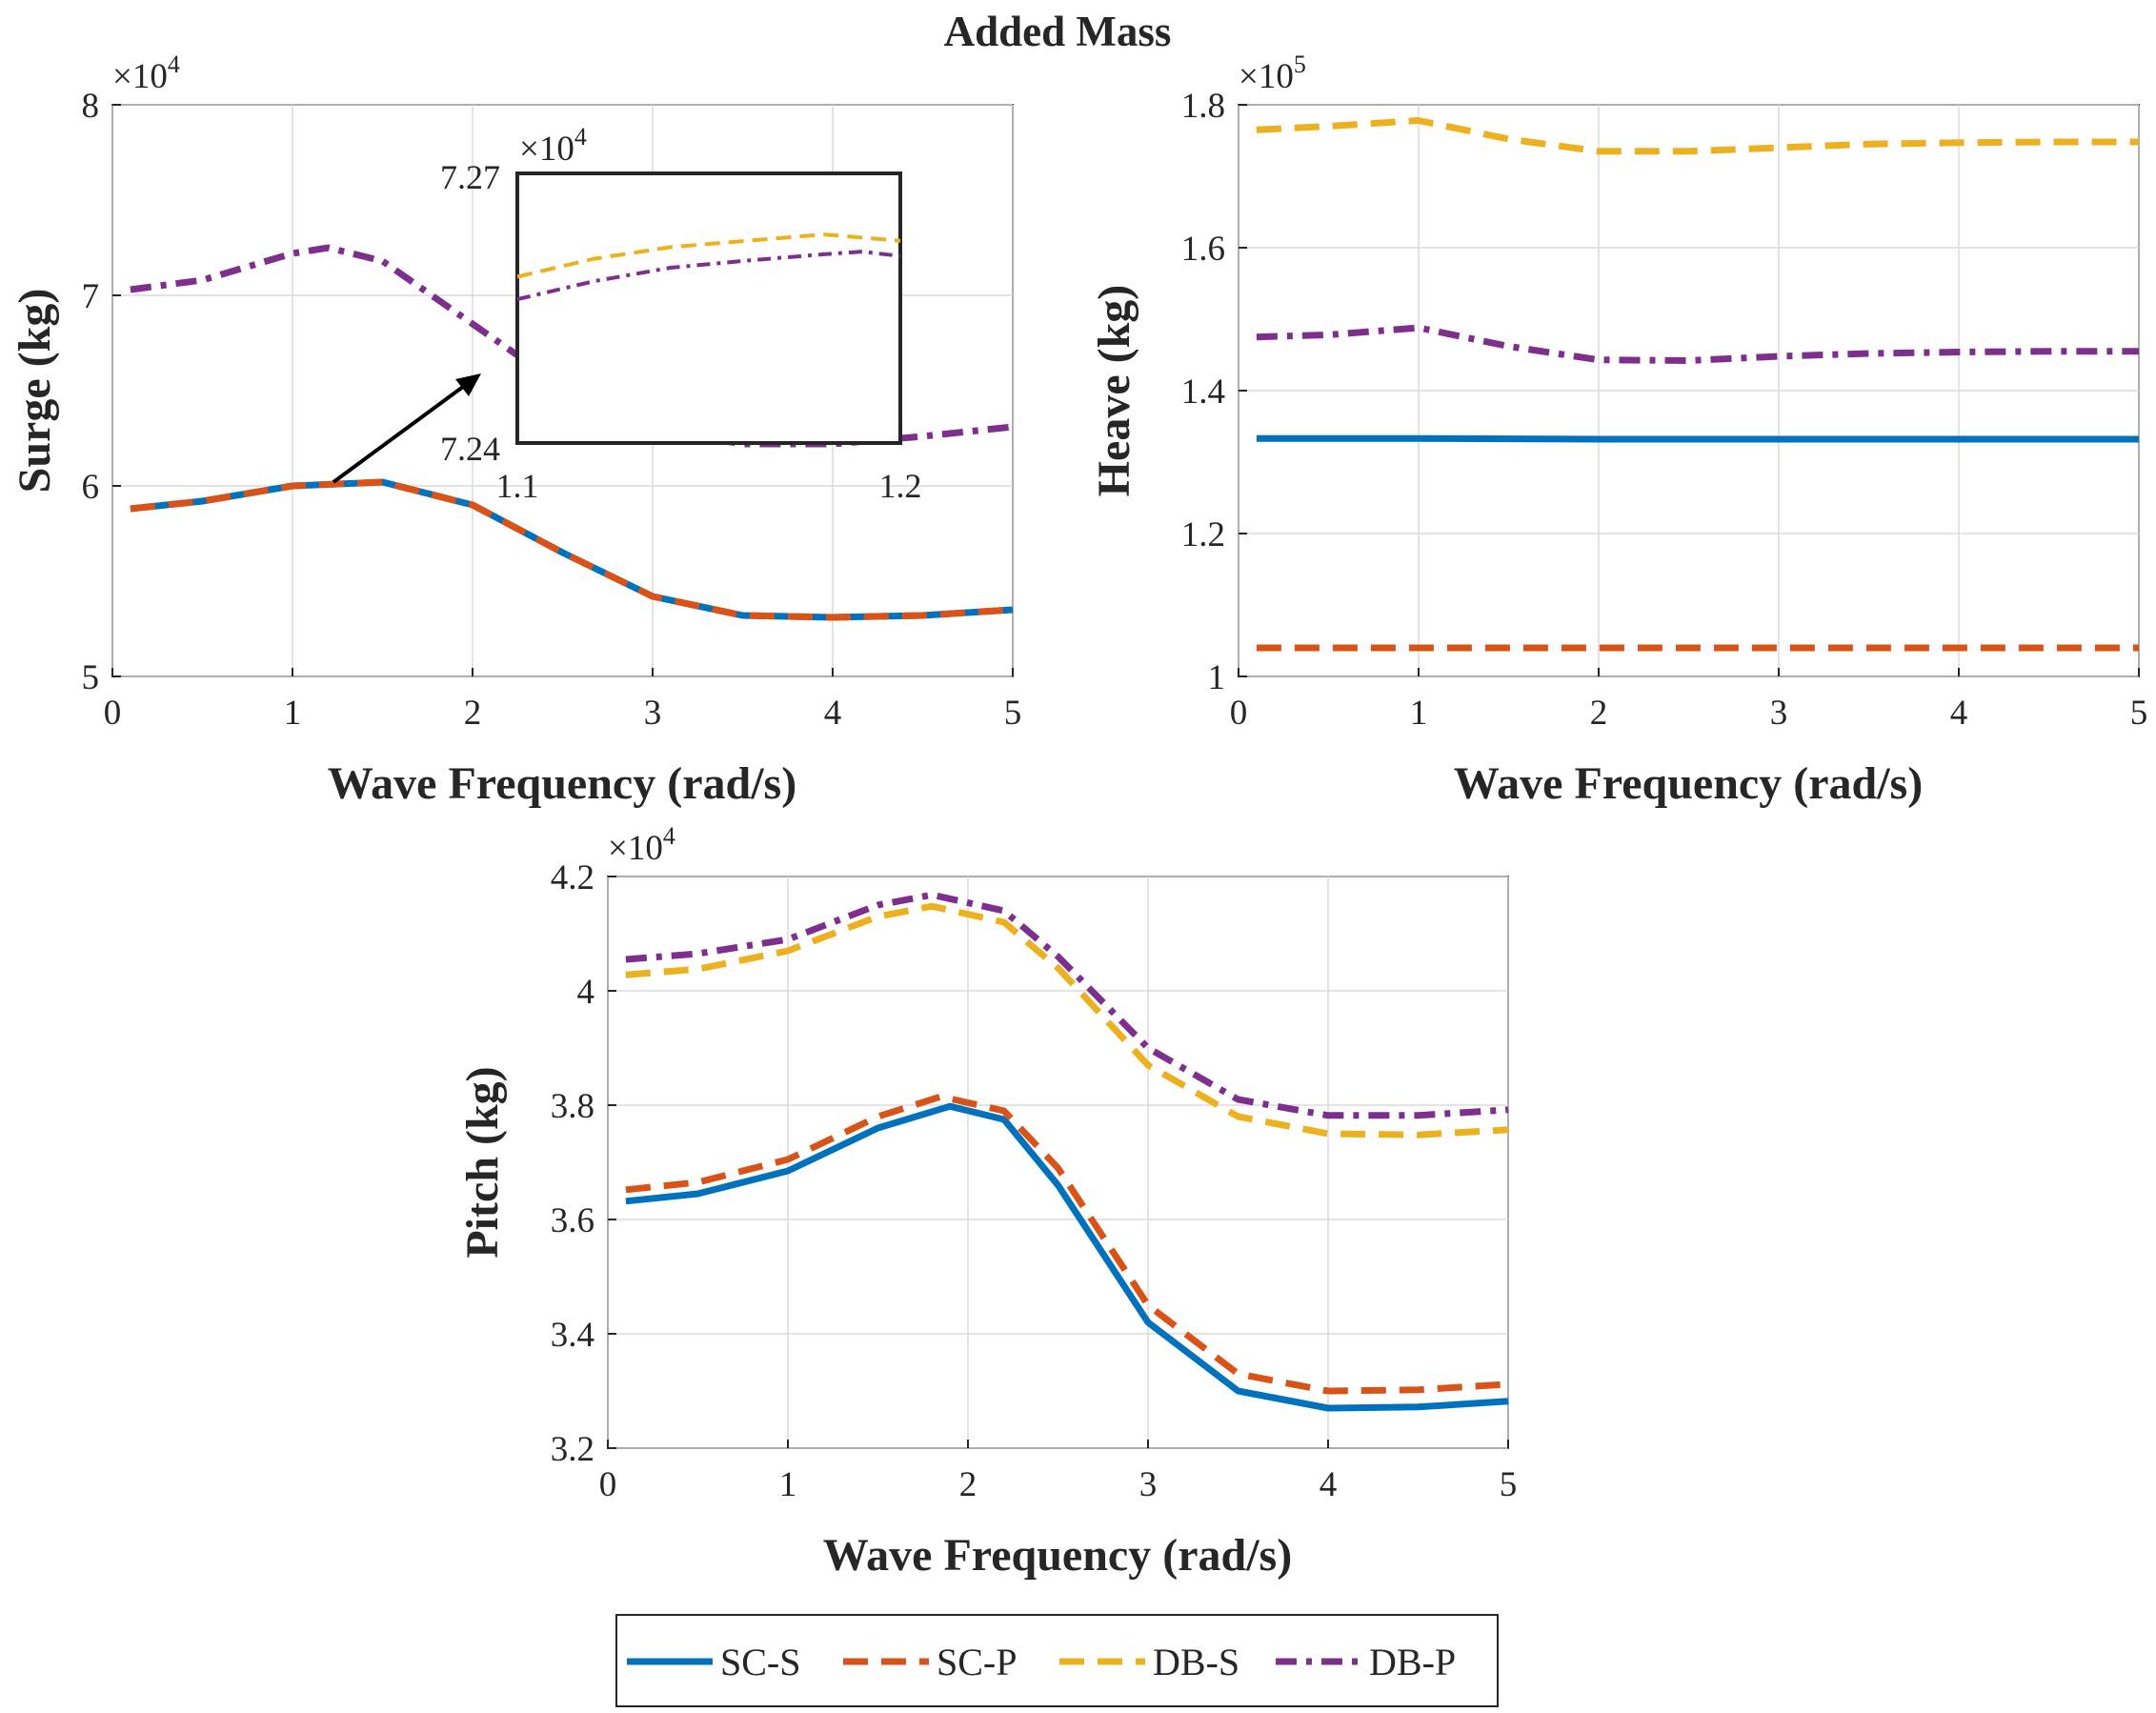  I want to click on pitch-xtick-label: 2, so click(968, 1484).